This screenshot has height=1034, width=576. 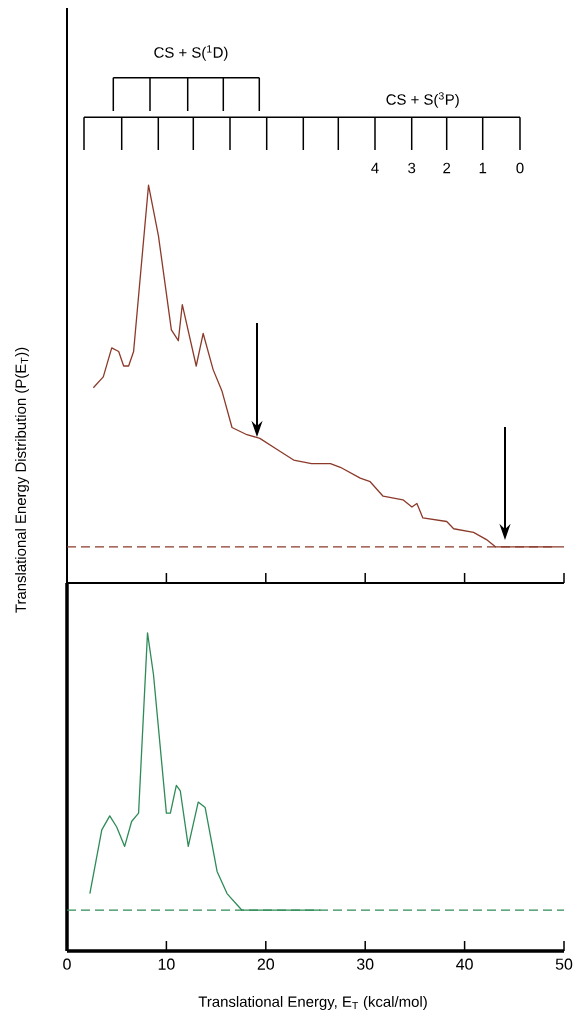 I want to click on text: CS + S($^{1}$D), so click(x=191, y=53).